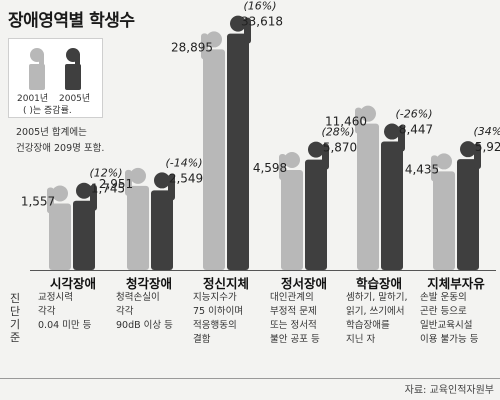  I want to click on bar-2001-3-arm, so click(282, 166).